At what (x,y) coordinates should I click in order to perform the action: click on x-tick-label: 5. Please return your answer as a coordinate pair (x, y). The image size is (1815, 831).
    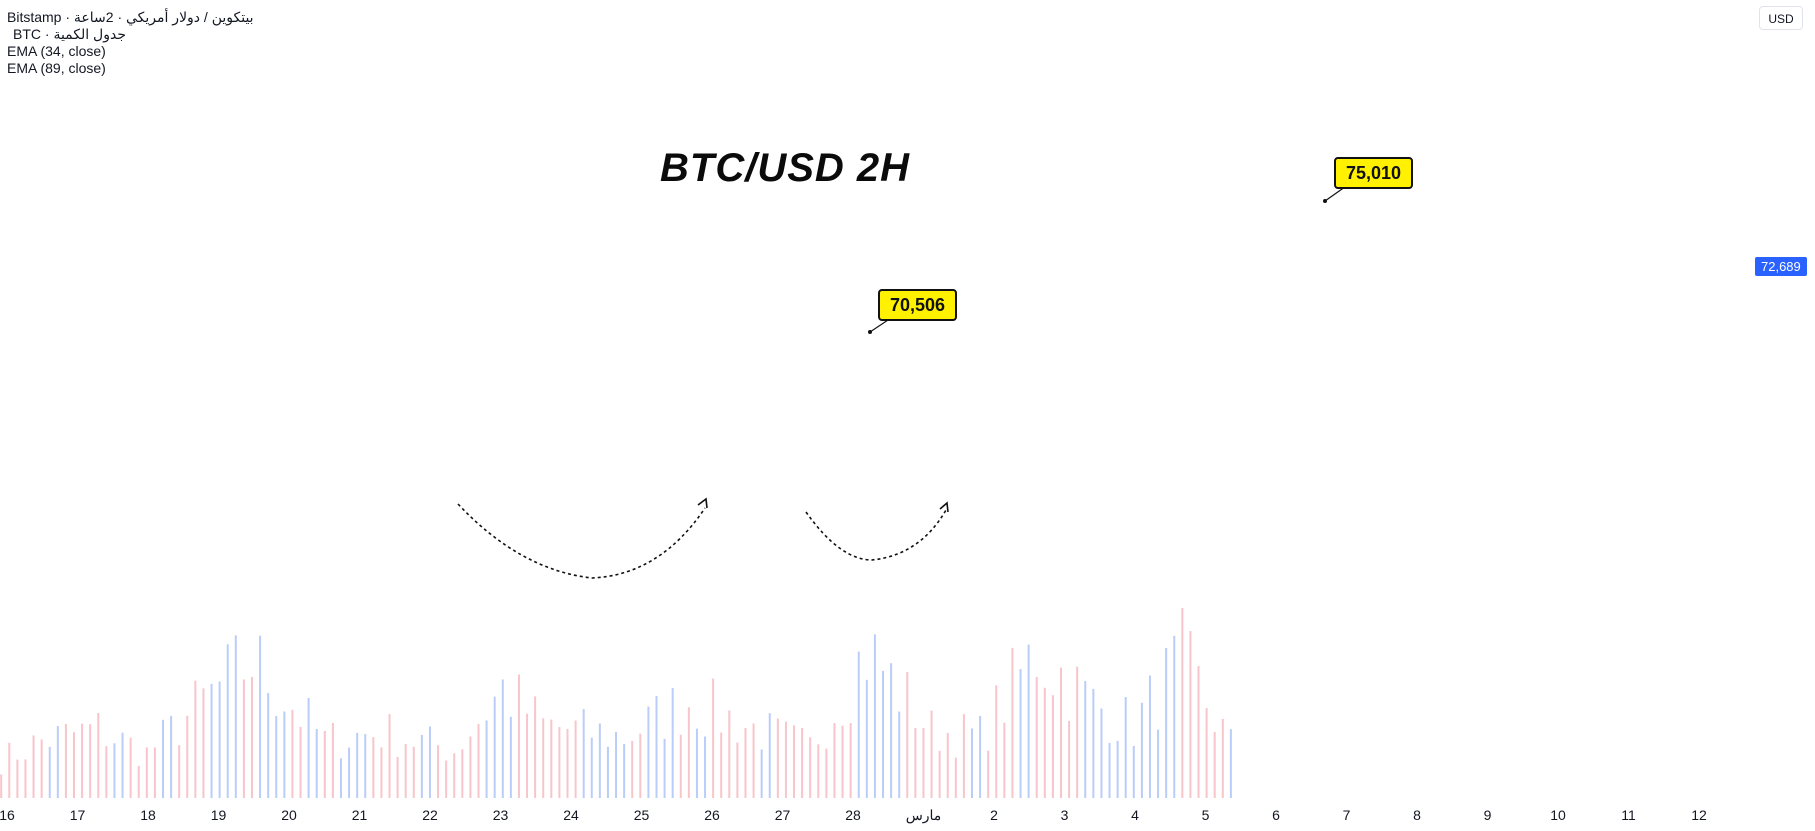
    Looking at the image, I should click on (1206, 815).